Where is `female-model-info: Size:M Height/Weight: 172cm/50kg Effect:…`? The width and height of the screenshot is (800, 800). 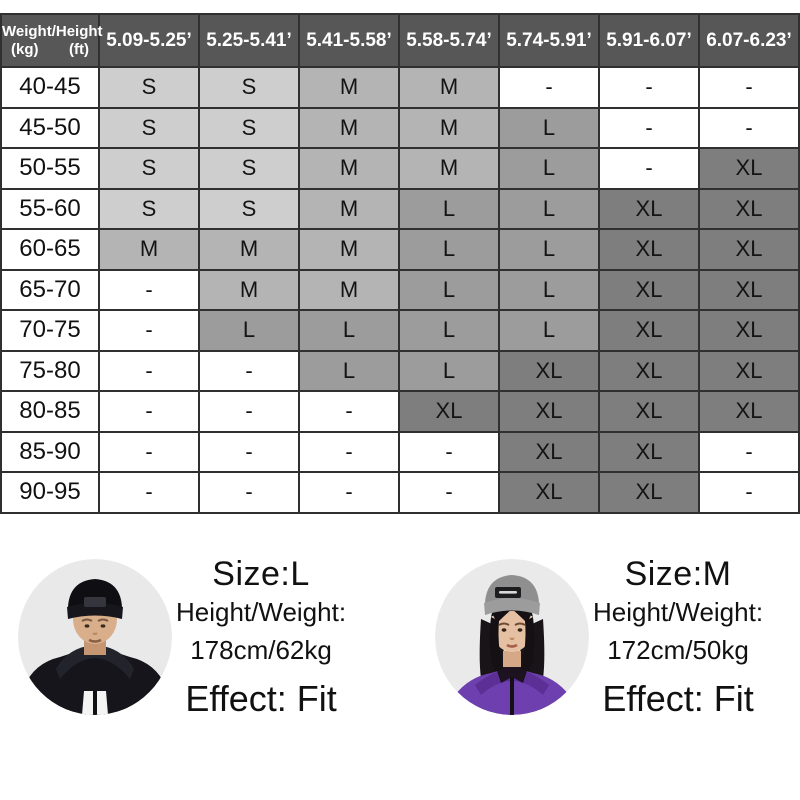 female-model-info: Size:M Height/Weight: 172cm/50kg Effect:… is located at coordinates (678, 637).